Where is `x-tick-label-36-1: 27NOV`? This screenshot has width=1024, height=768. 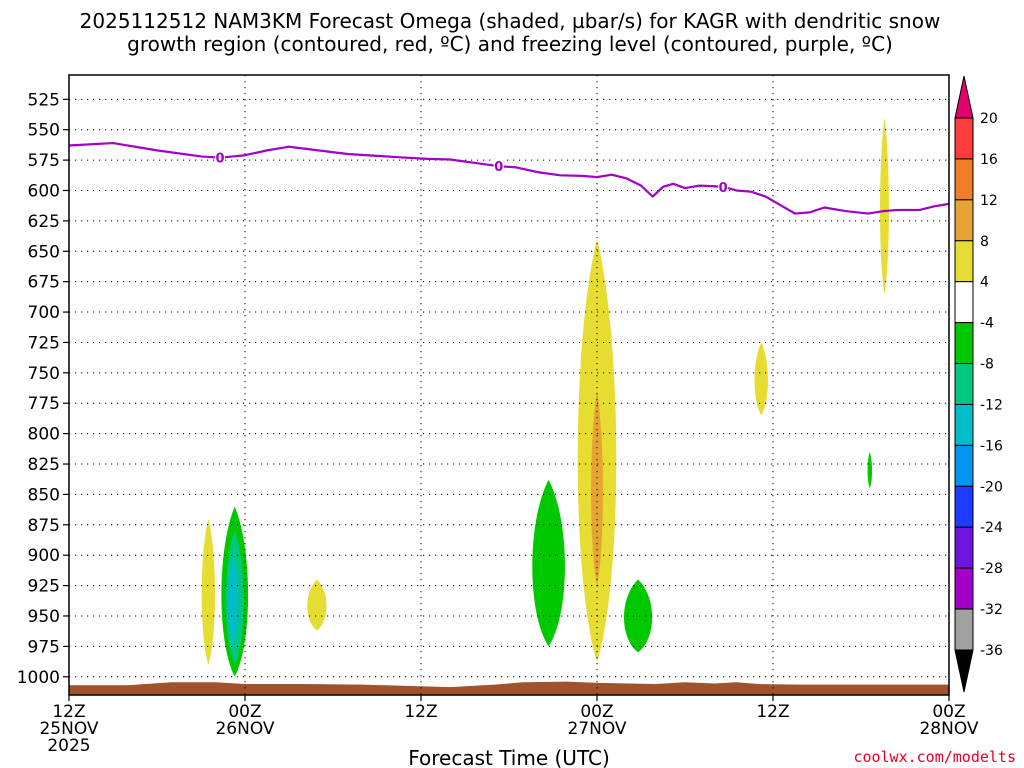
x-tick-label-36-1: 27NOV is located at coordinates (596, 729).